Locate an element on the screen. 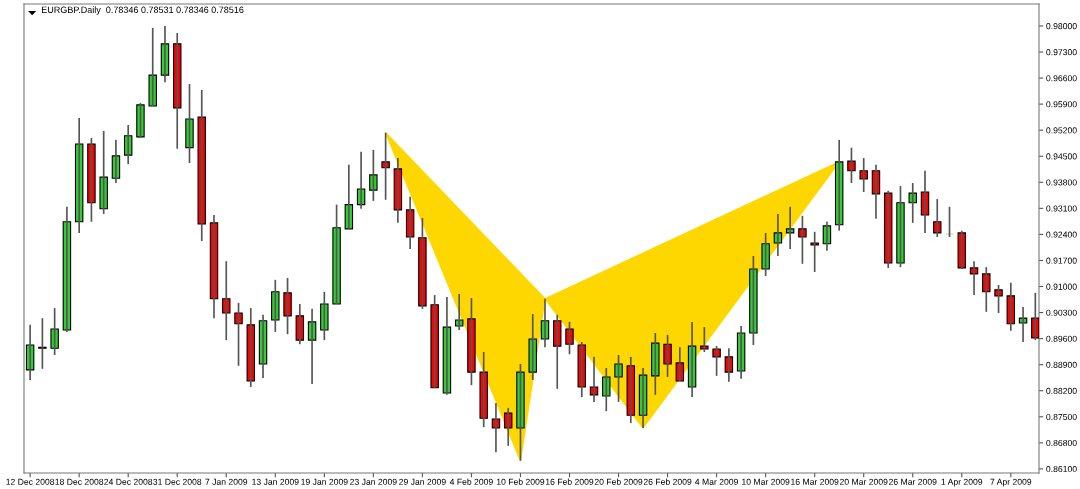 The height and width of the screenshot is (489, 1080). x-tick-label: 4 Feb 2009 is located at coordinates (471, 481).